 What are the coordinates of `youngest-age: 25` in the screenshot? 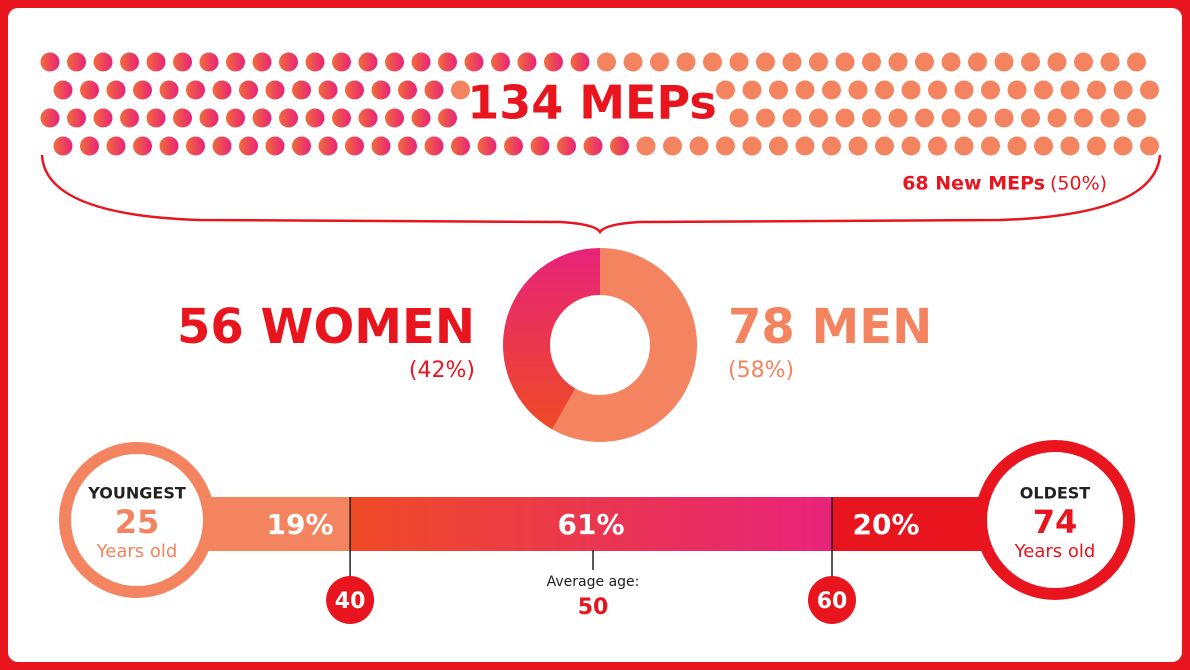 It's located at (137, 522).